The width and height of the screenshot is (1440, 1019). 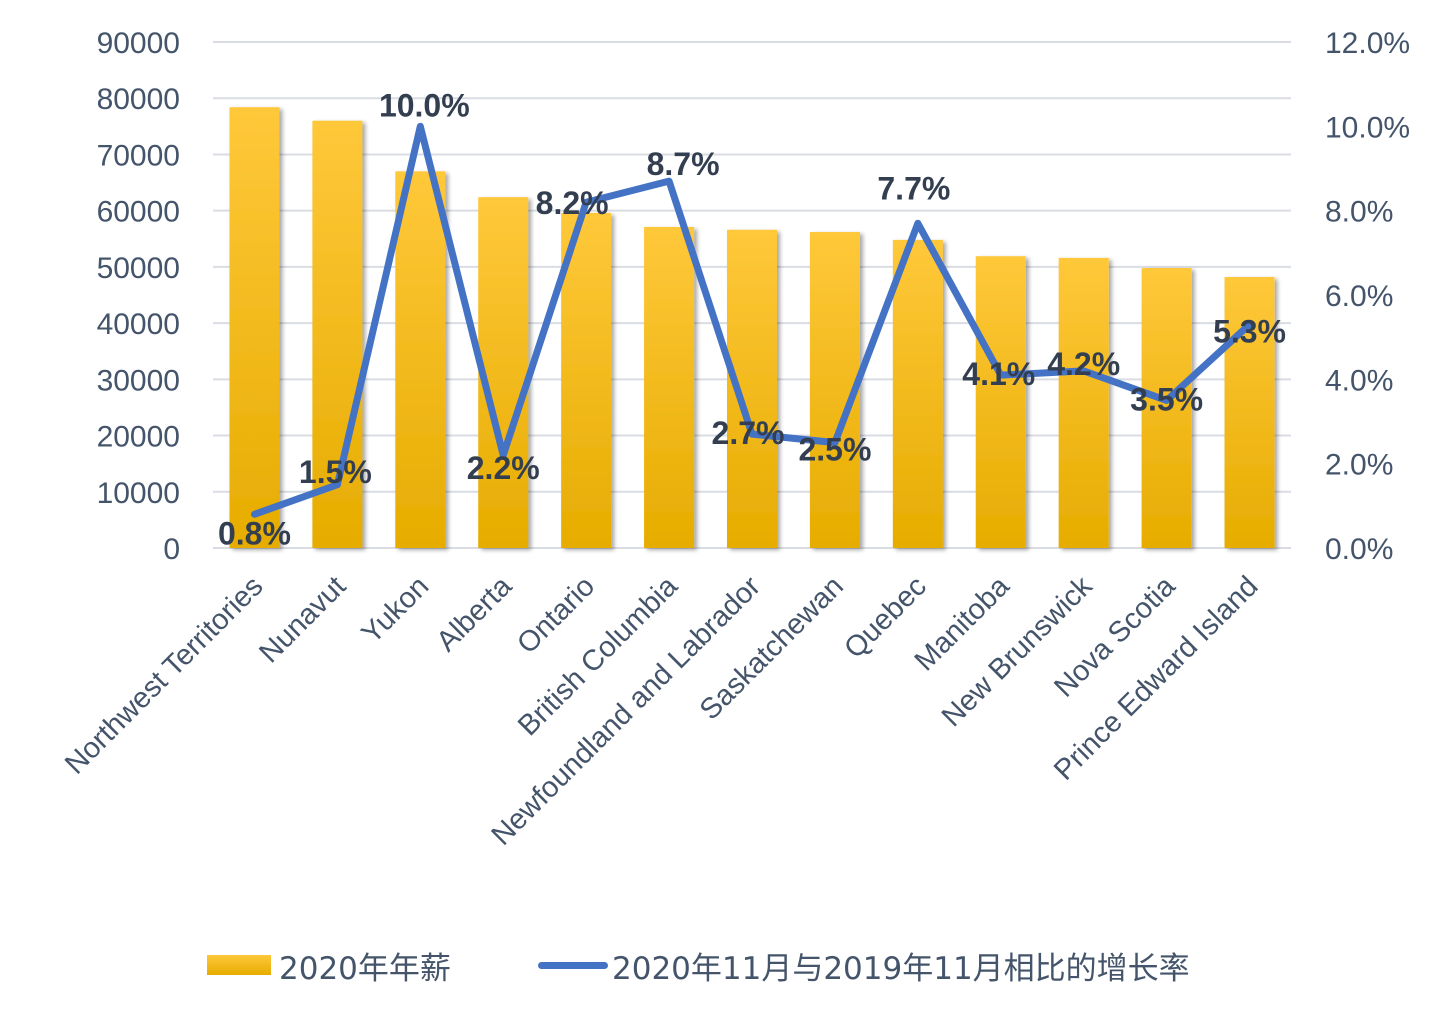 I want to click on data-label: 4.2%, so click(x=1083, y=364).